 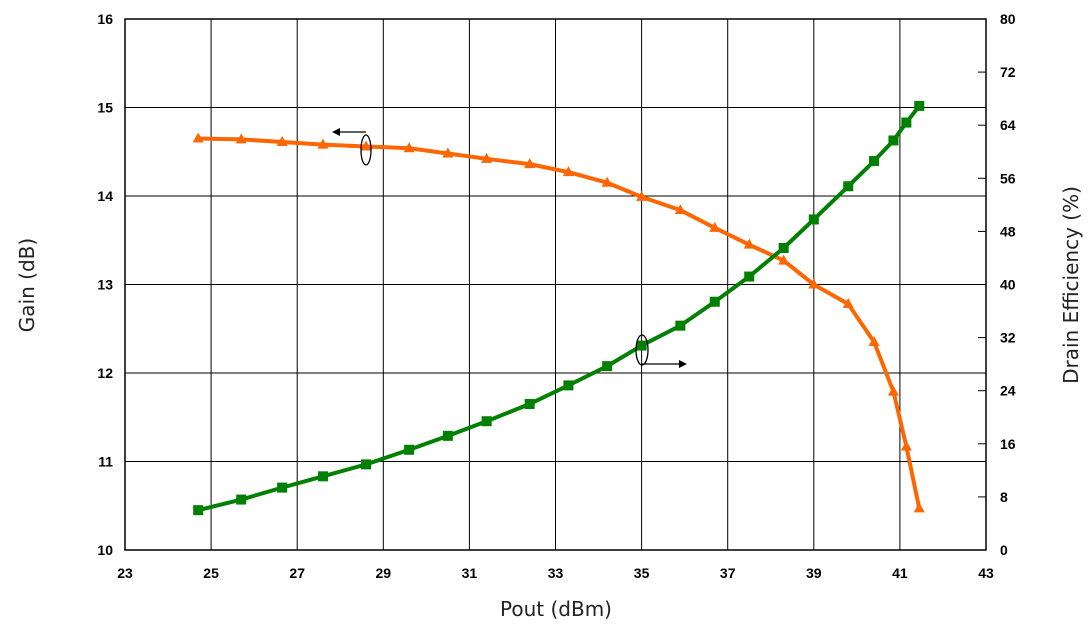 What do you see at coordinates (1008, 285) in the screenshot?
I see `right-tick-label-5: 40` at bounding box center [1008, 285].